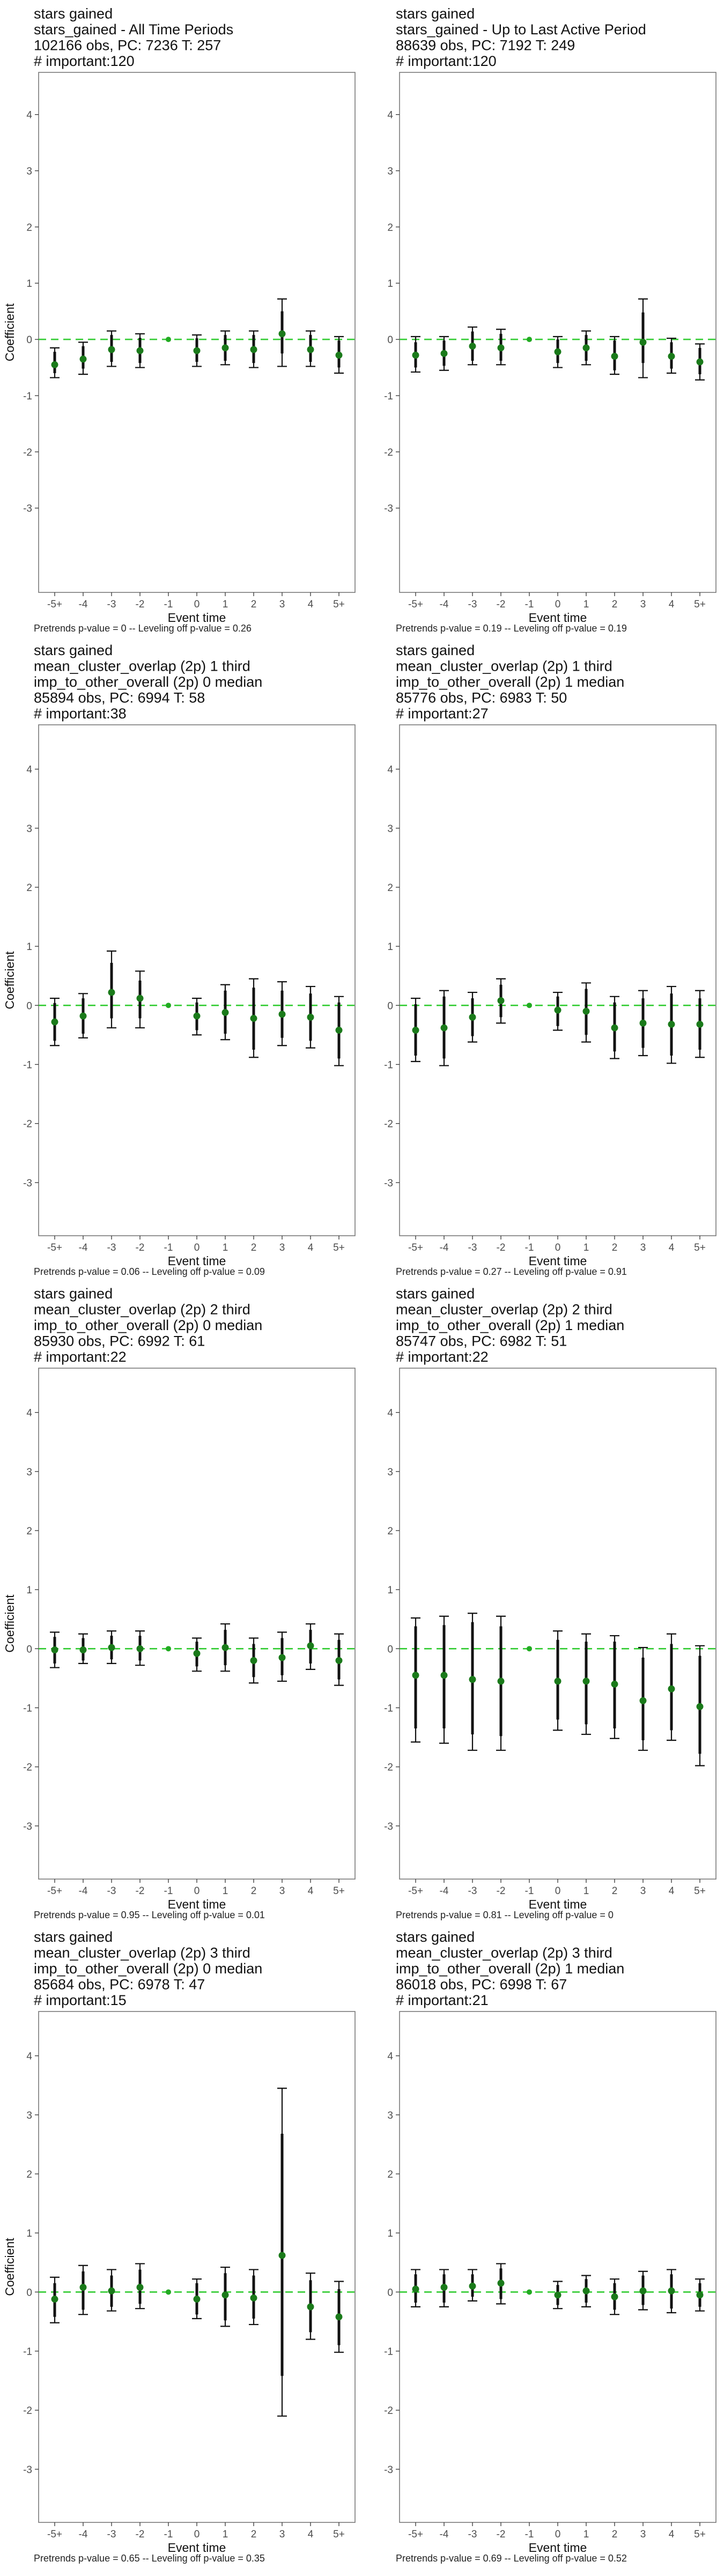 The height and width of the screenshot is (2576, 724). I want to click on x-tick-label: 1, so click(586, 604).